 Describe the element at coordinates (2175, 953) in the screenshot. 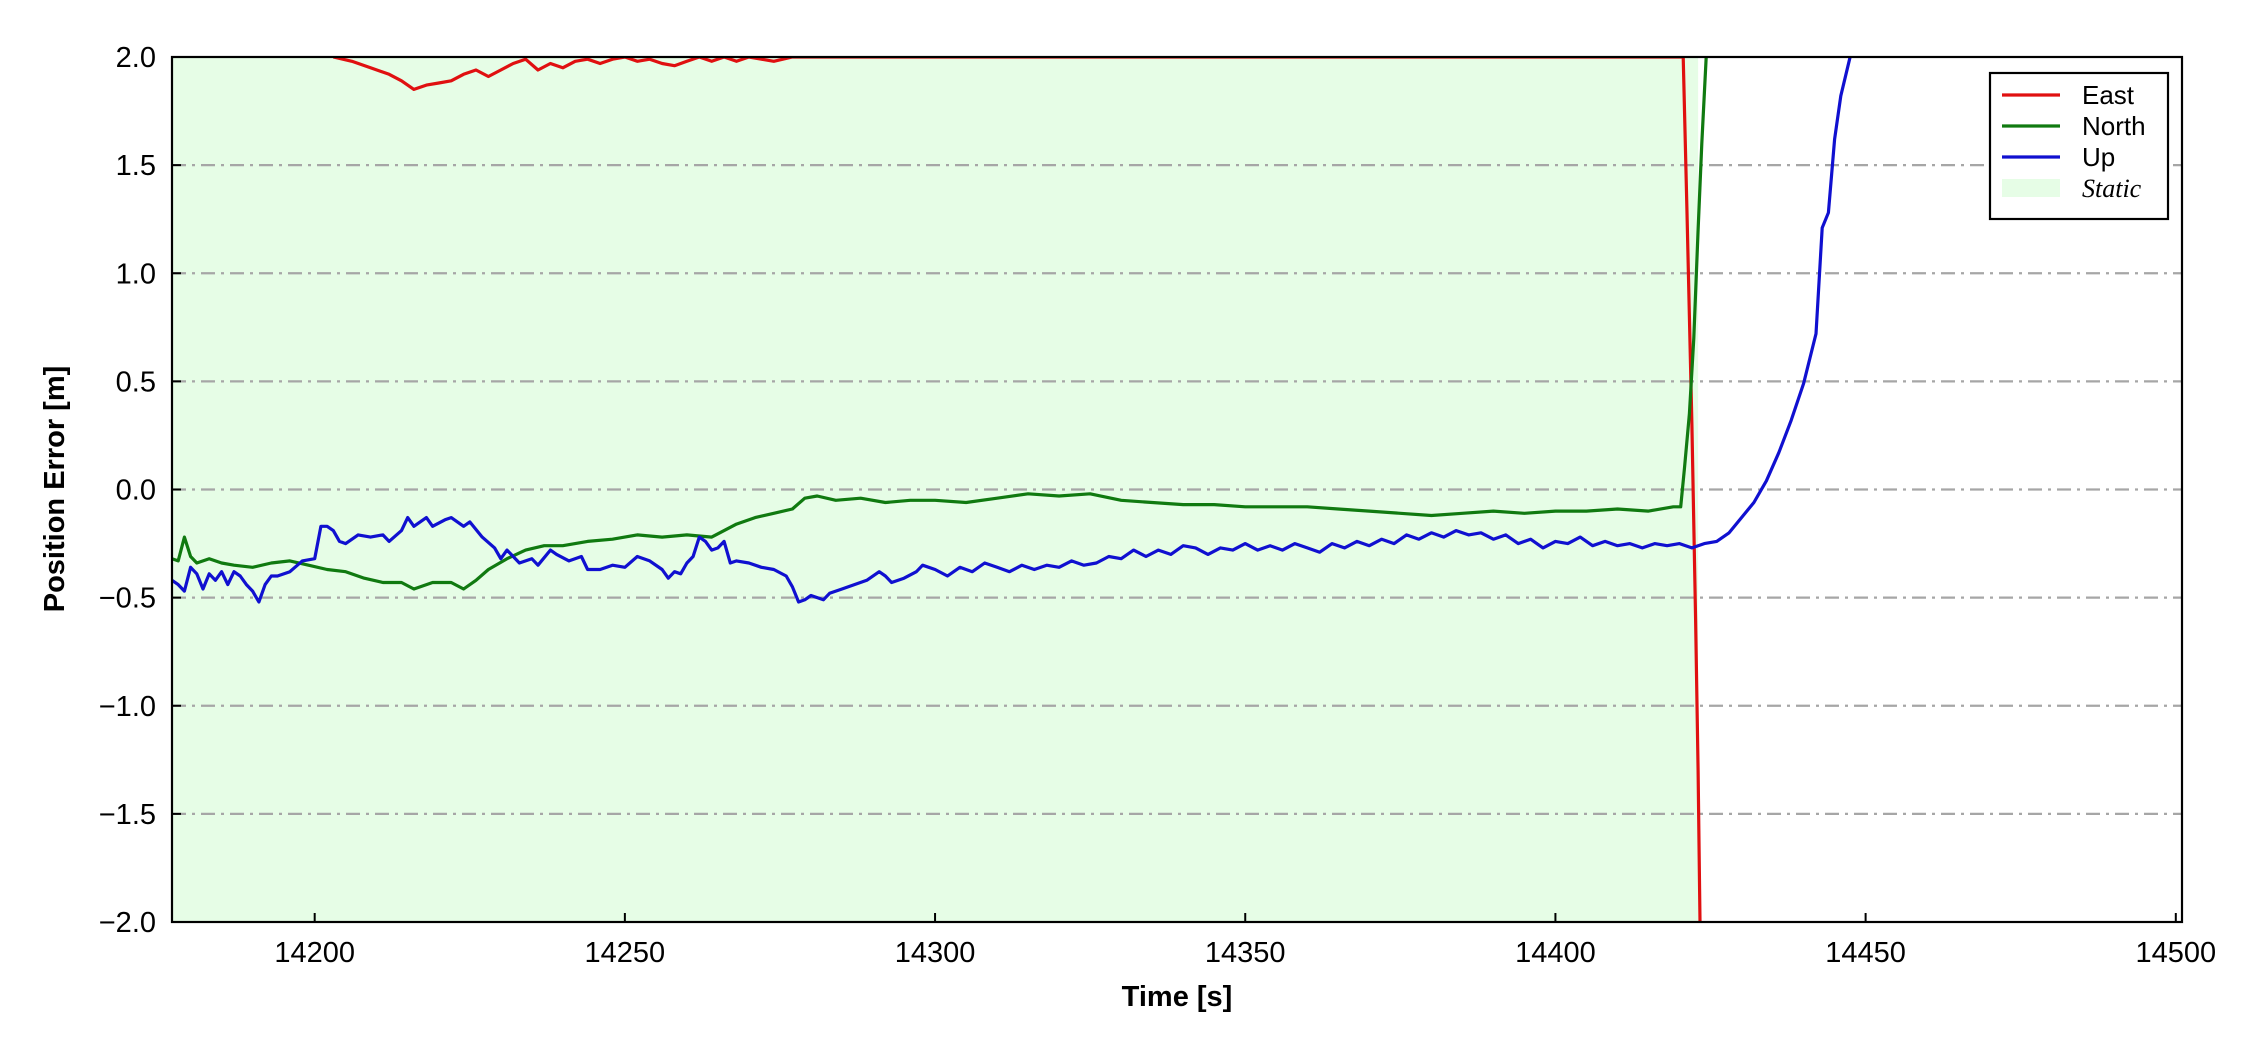

I see `x-tick-label: 14500` at that location.